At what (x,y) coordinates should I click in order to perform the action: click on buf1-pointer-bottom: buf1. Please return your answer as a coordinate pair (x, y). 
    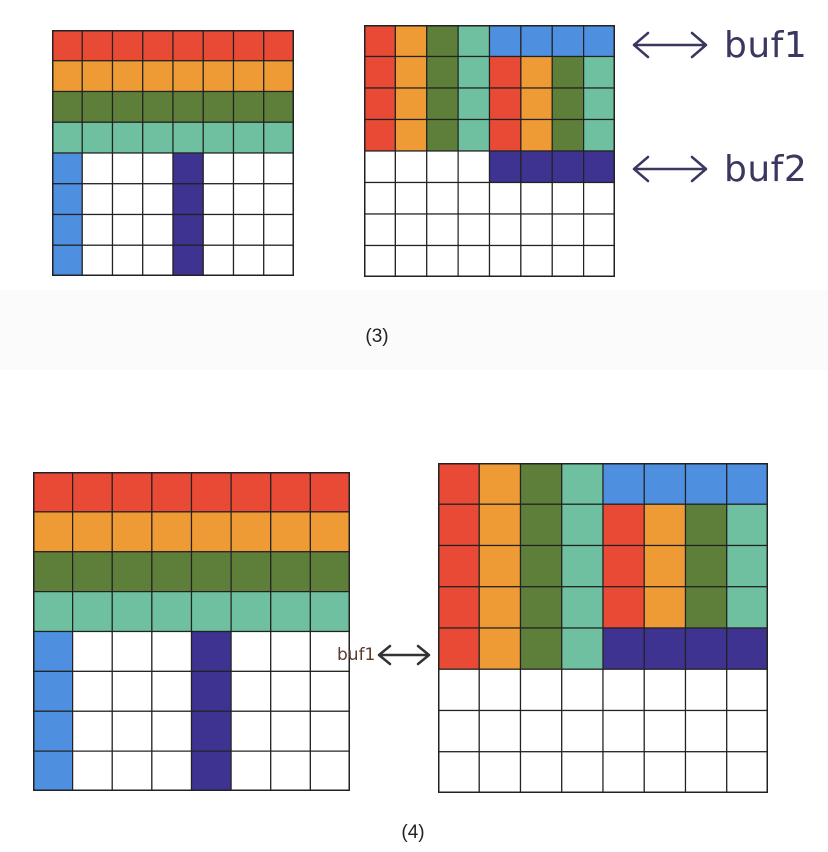
    Looking at the image, I should click on (385, 655).